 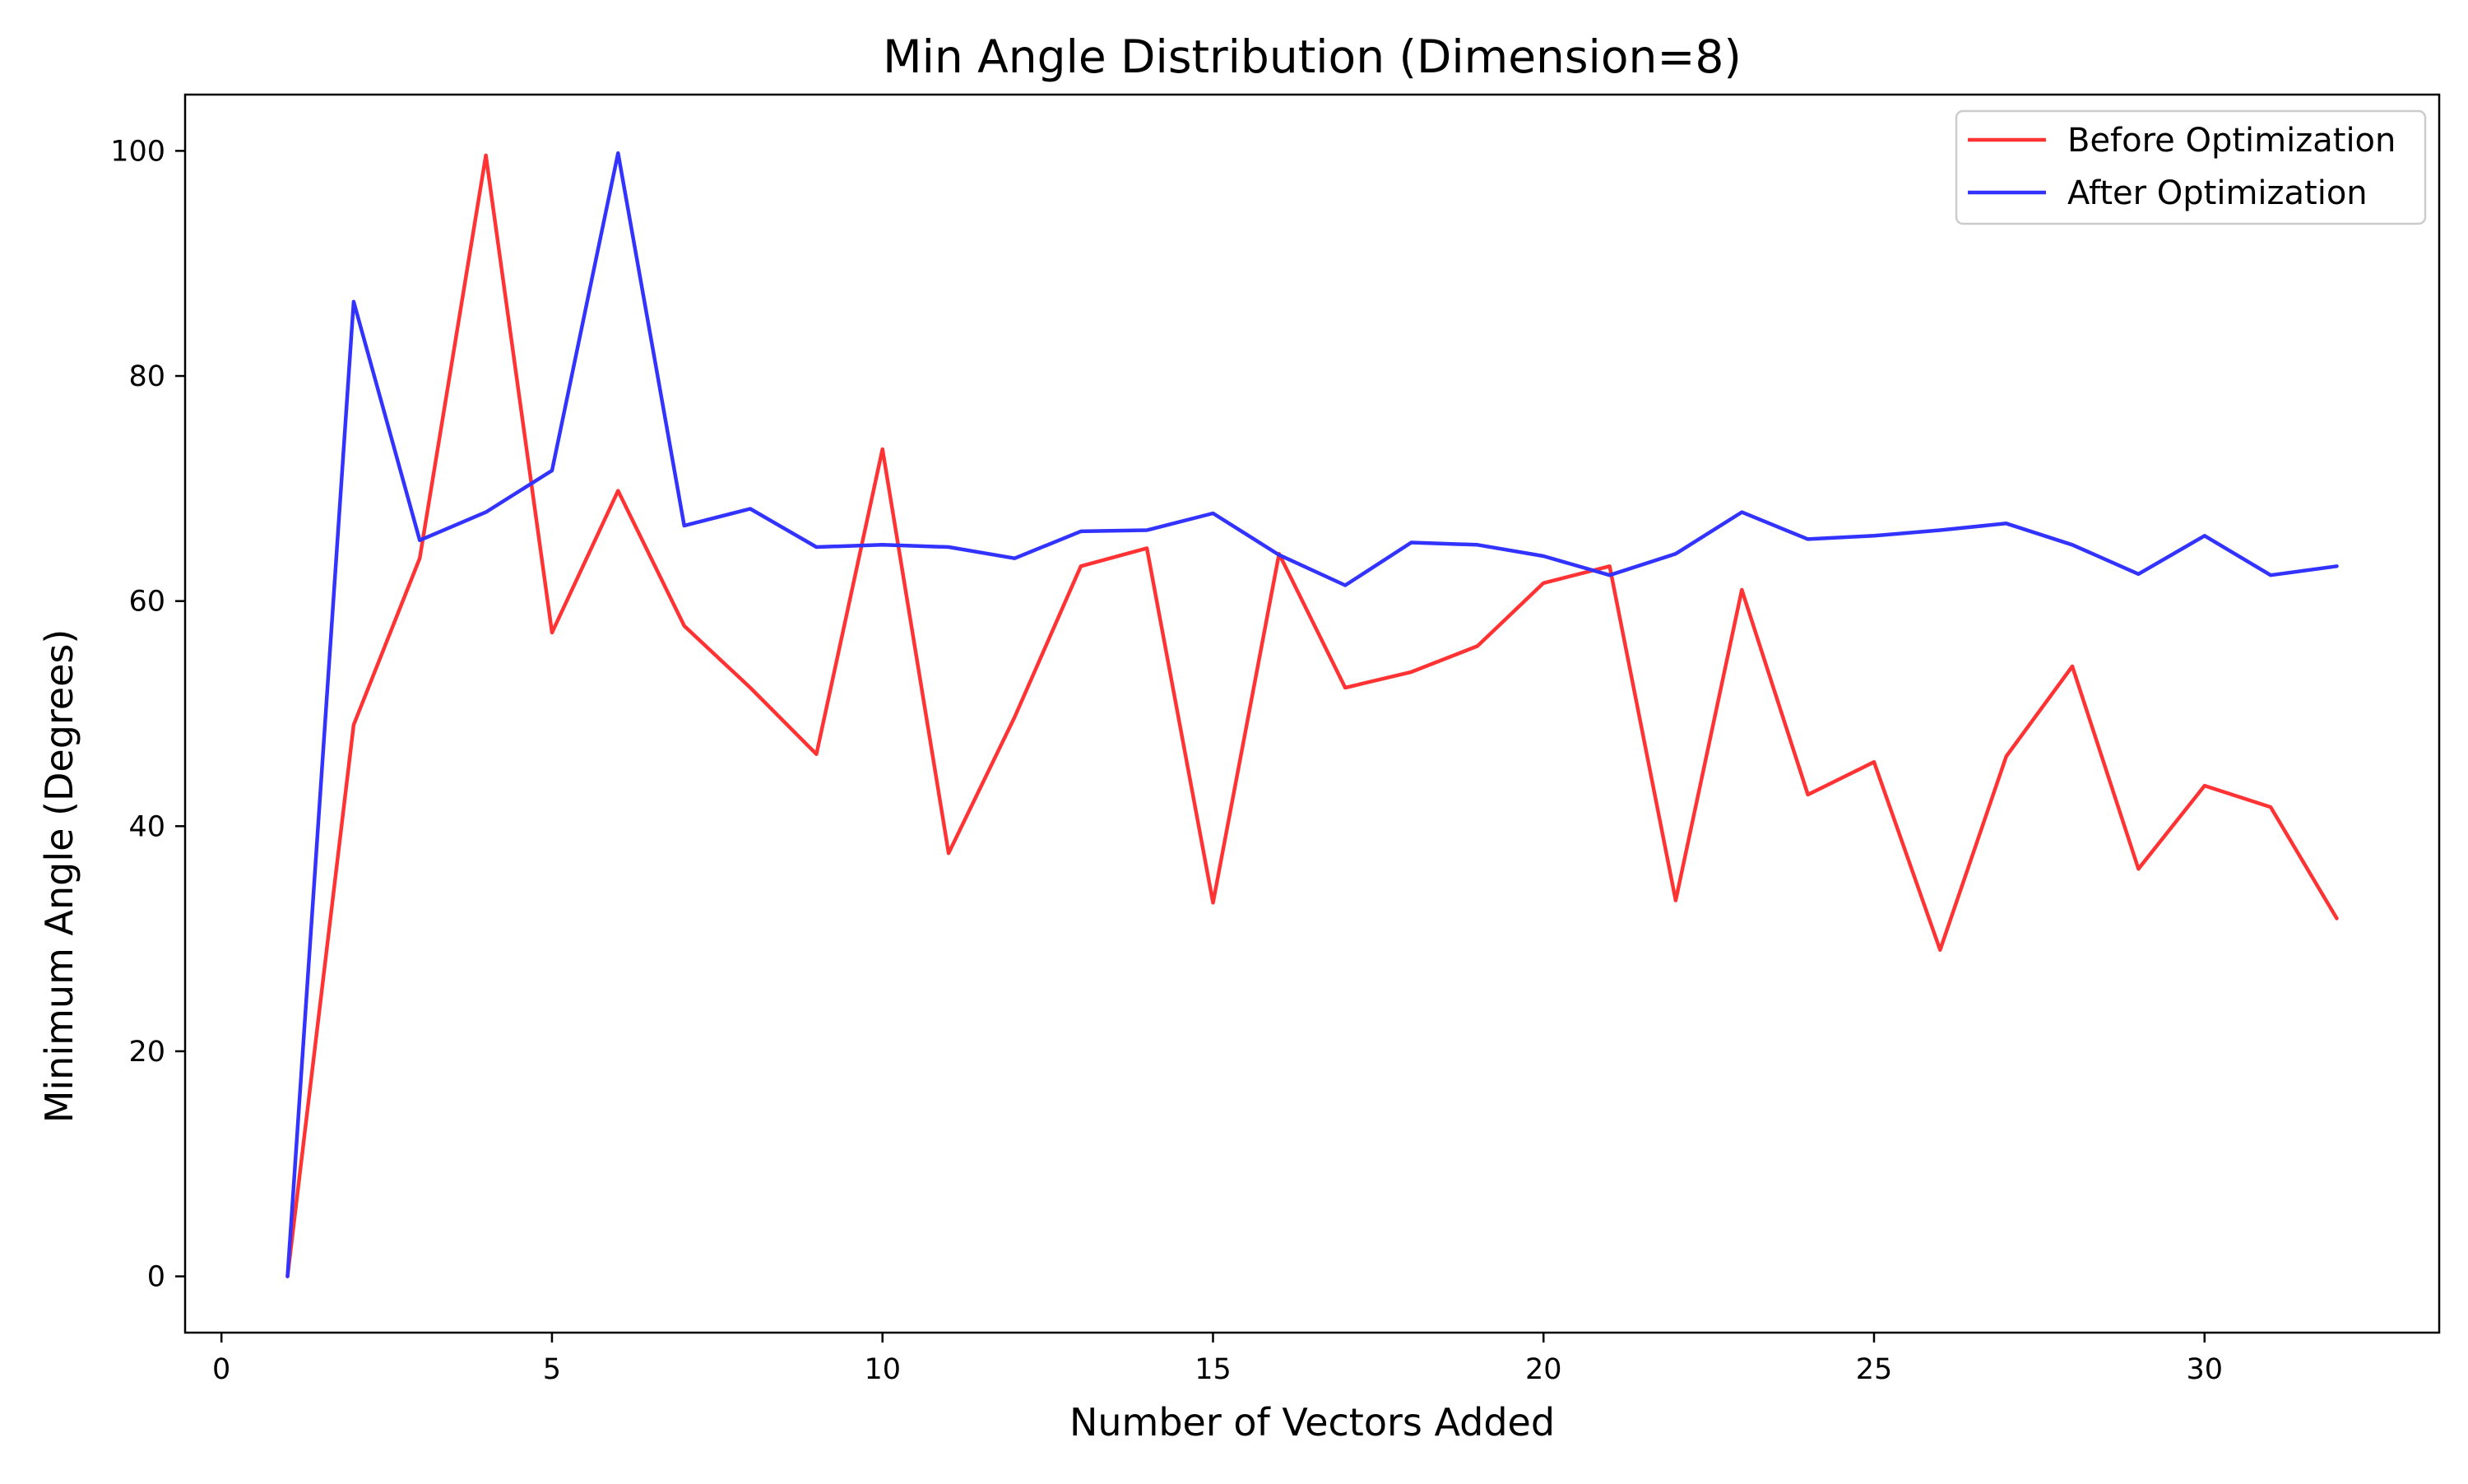 What do you see at coordinates (552, 1369) in the screenshot?
I see `x-tick-label: 5` at bounding box center [552, 1369].